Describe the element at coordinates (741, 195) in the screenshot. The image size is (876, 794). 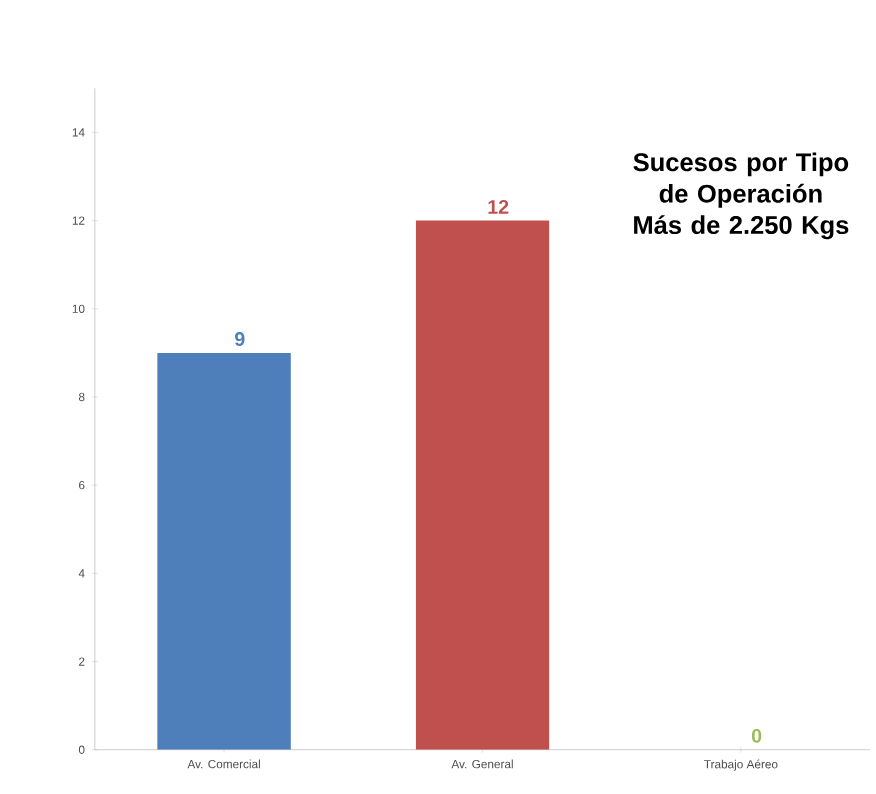
I see `text: Sucesos por Tipo de Operación Más de 2.250 Kgs` at that location.